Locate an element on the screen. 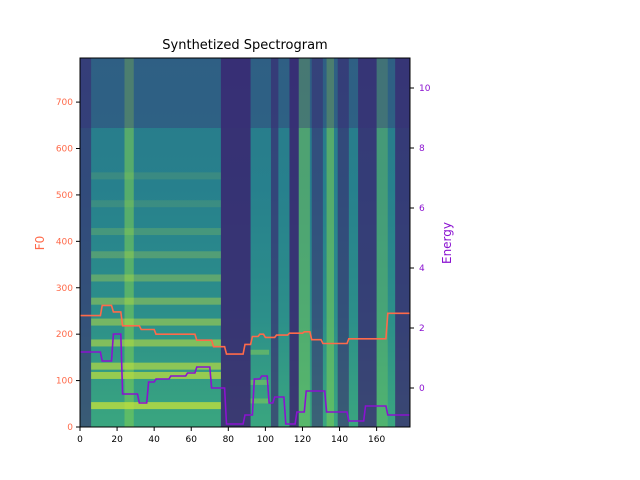 This screenshot has width=640, height=480. x-tick-label: 140 is located at coordinates (339, 440).